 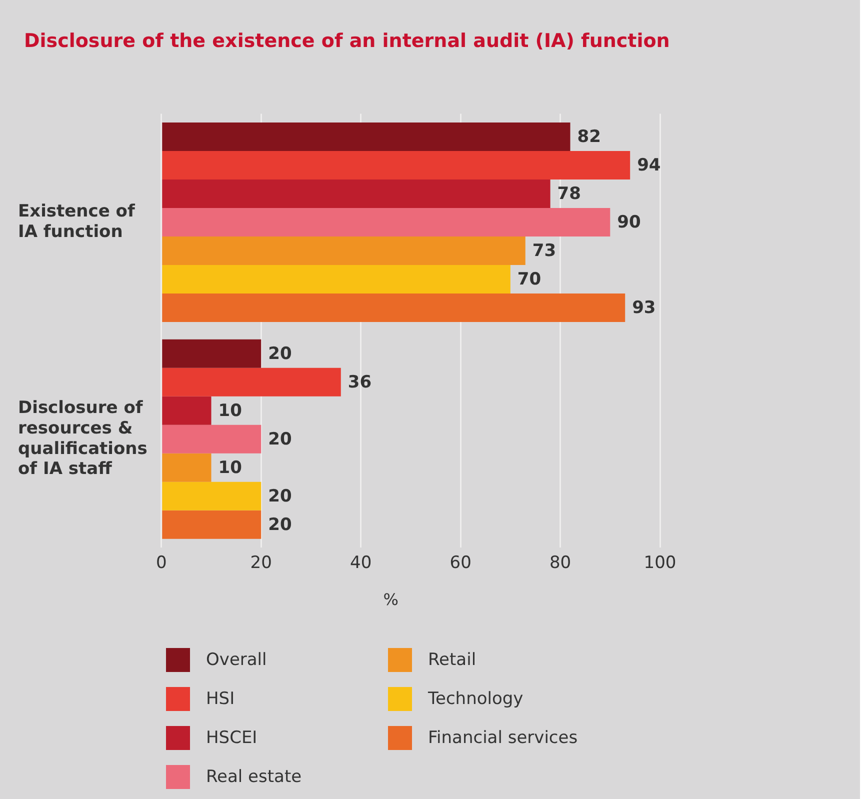 What do you see at coordinates (544, 251) in the screenshot?
I see `data-label: 73` at bounding box center [544, 251].